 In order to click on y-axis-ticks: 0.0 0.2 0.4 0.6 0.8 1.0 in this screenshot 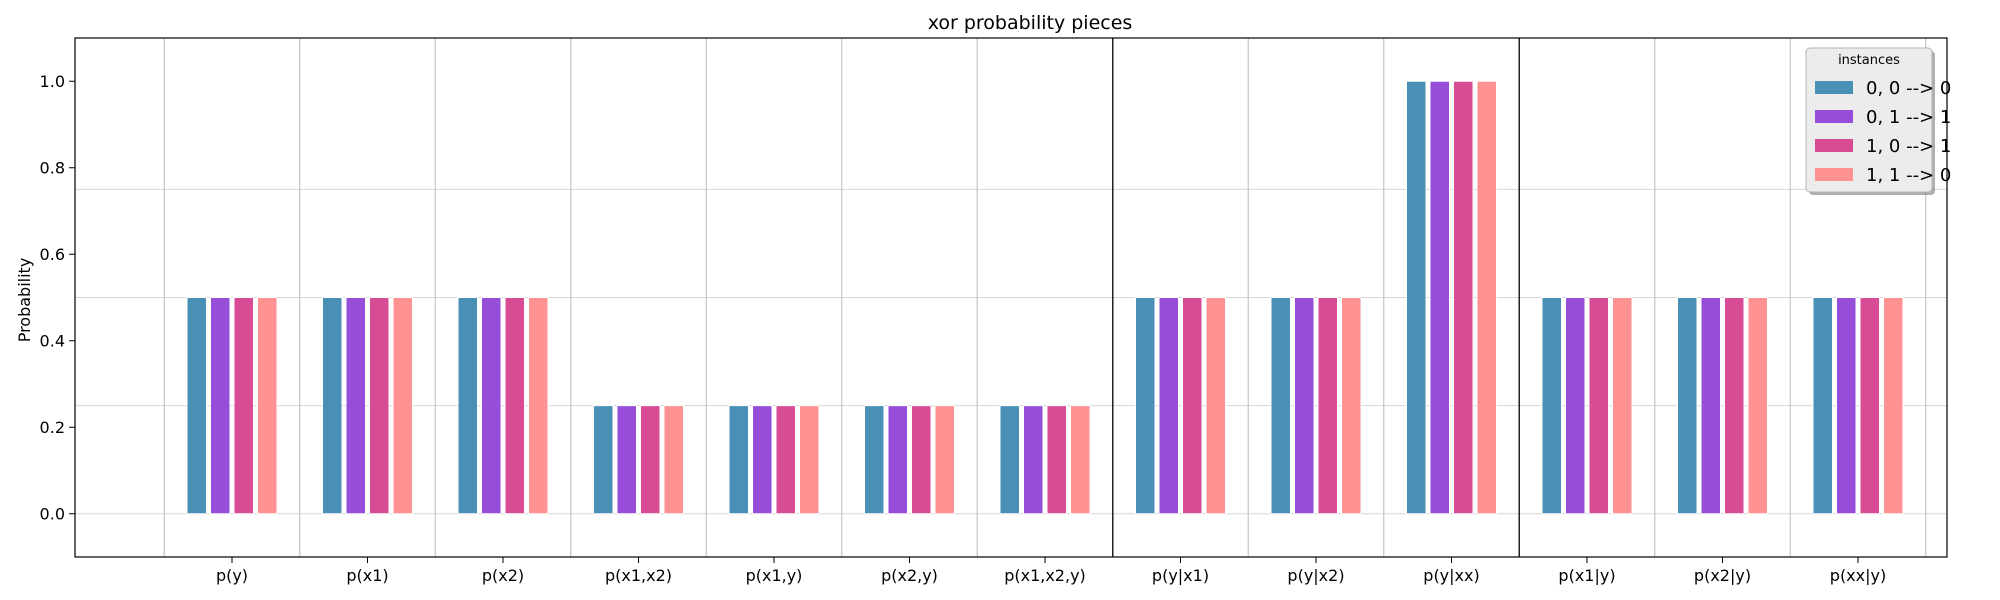, I will do `click(57, 297)`.